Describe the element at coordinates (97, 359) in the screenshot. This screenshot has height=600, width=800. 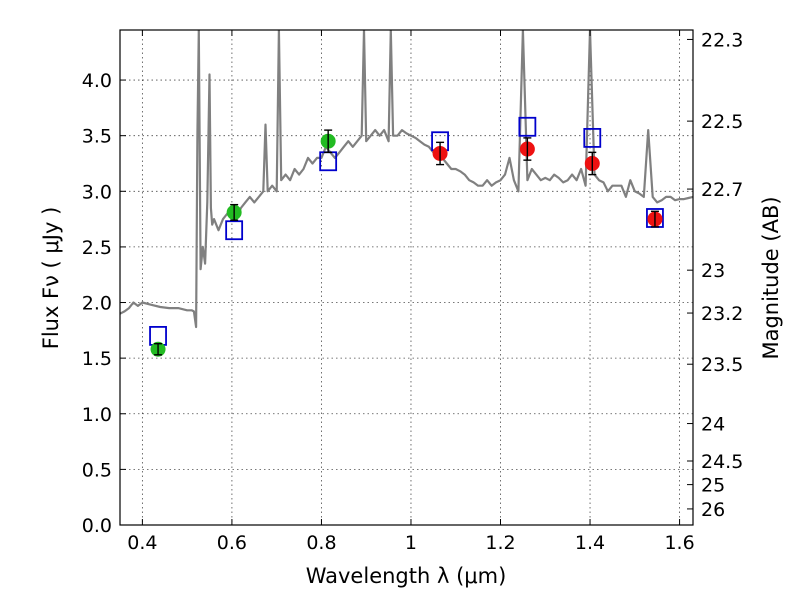
I see `y-tick-label: 1.5` at that location.